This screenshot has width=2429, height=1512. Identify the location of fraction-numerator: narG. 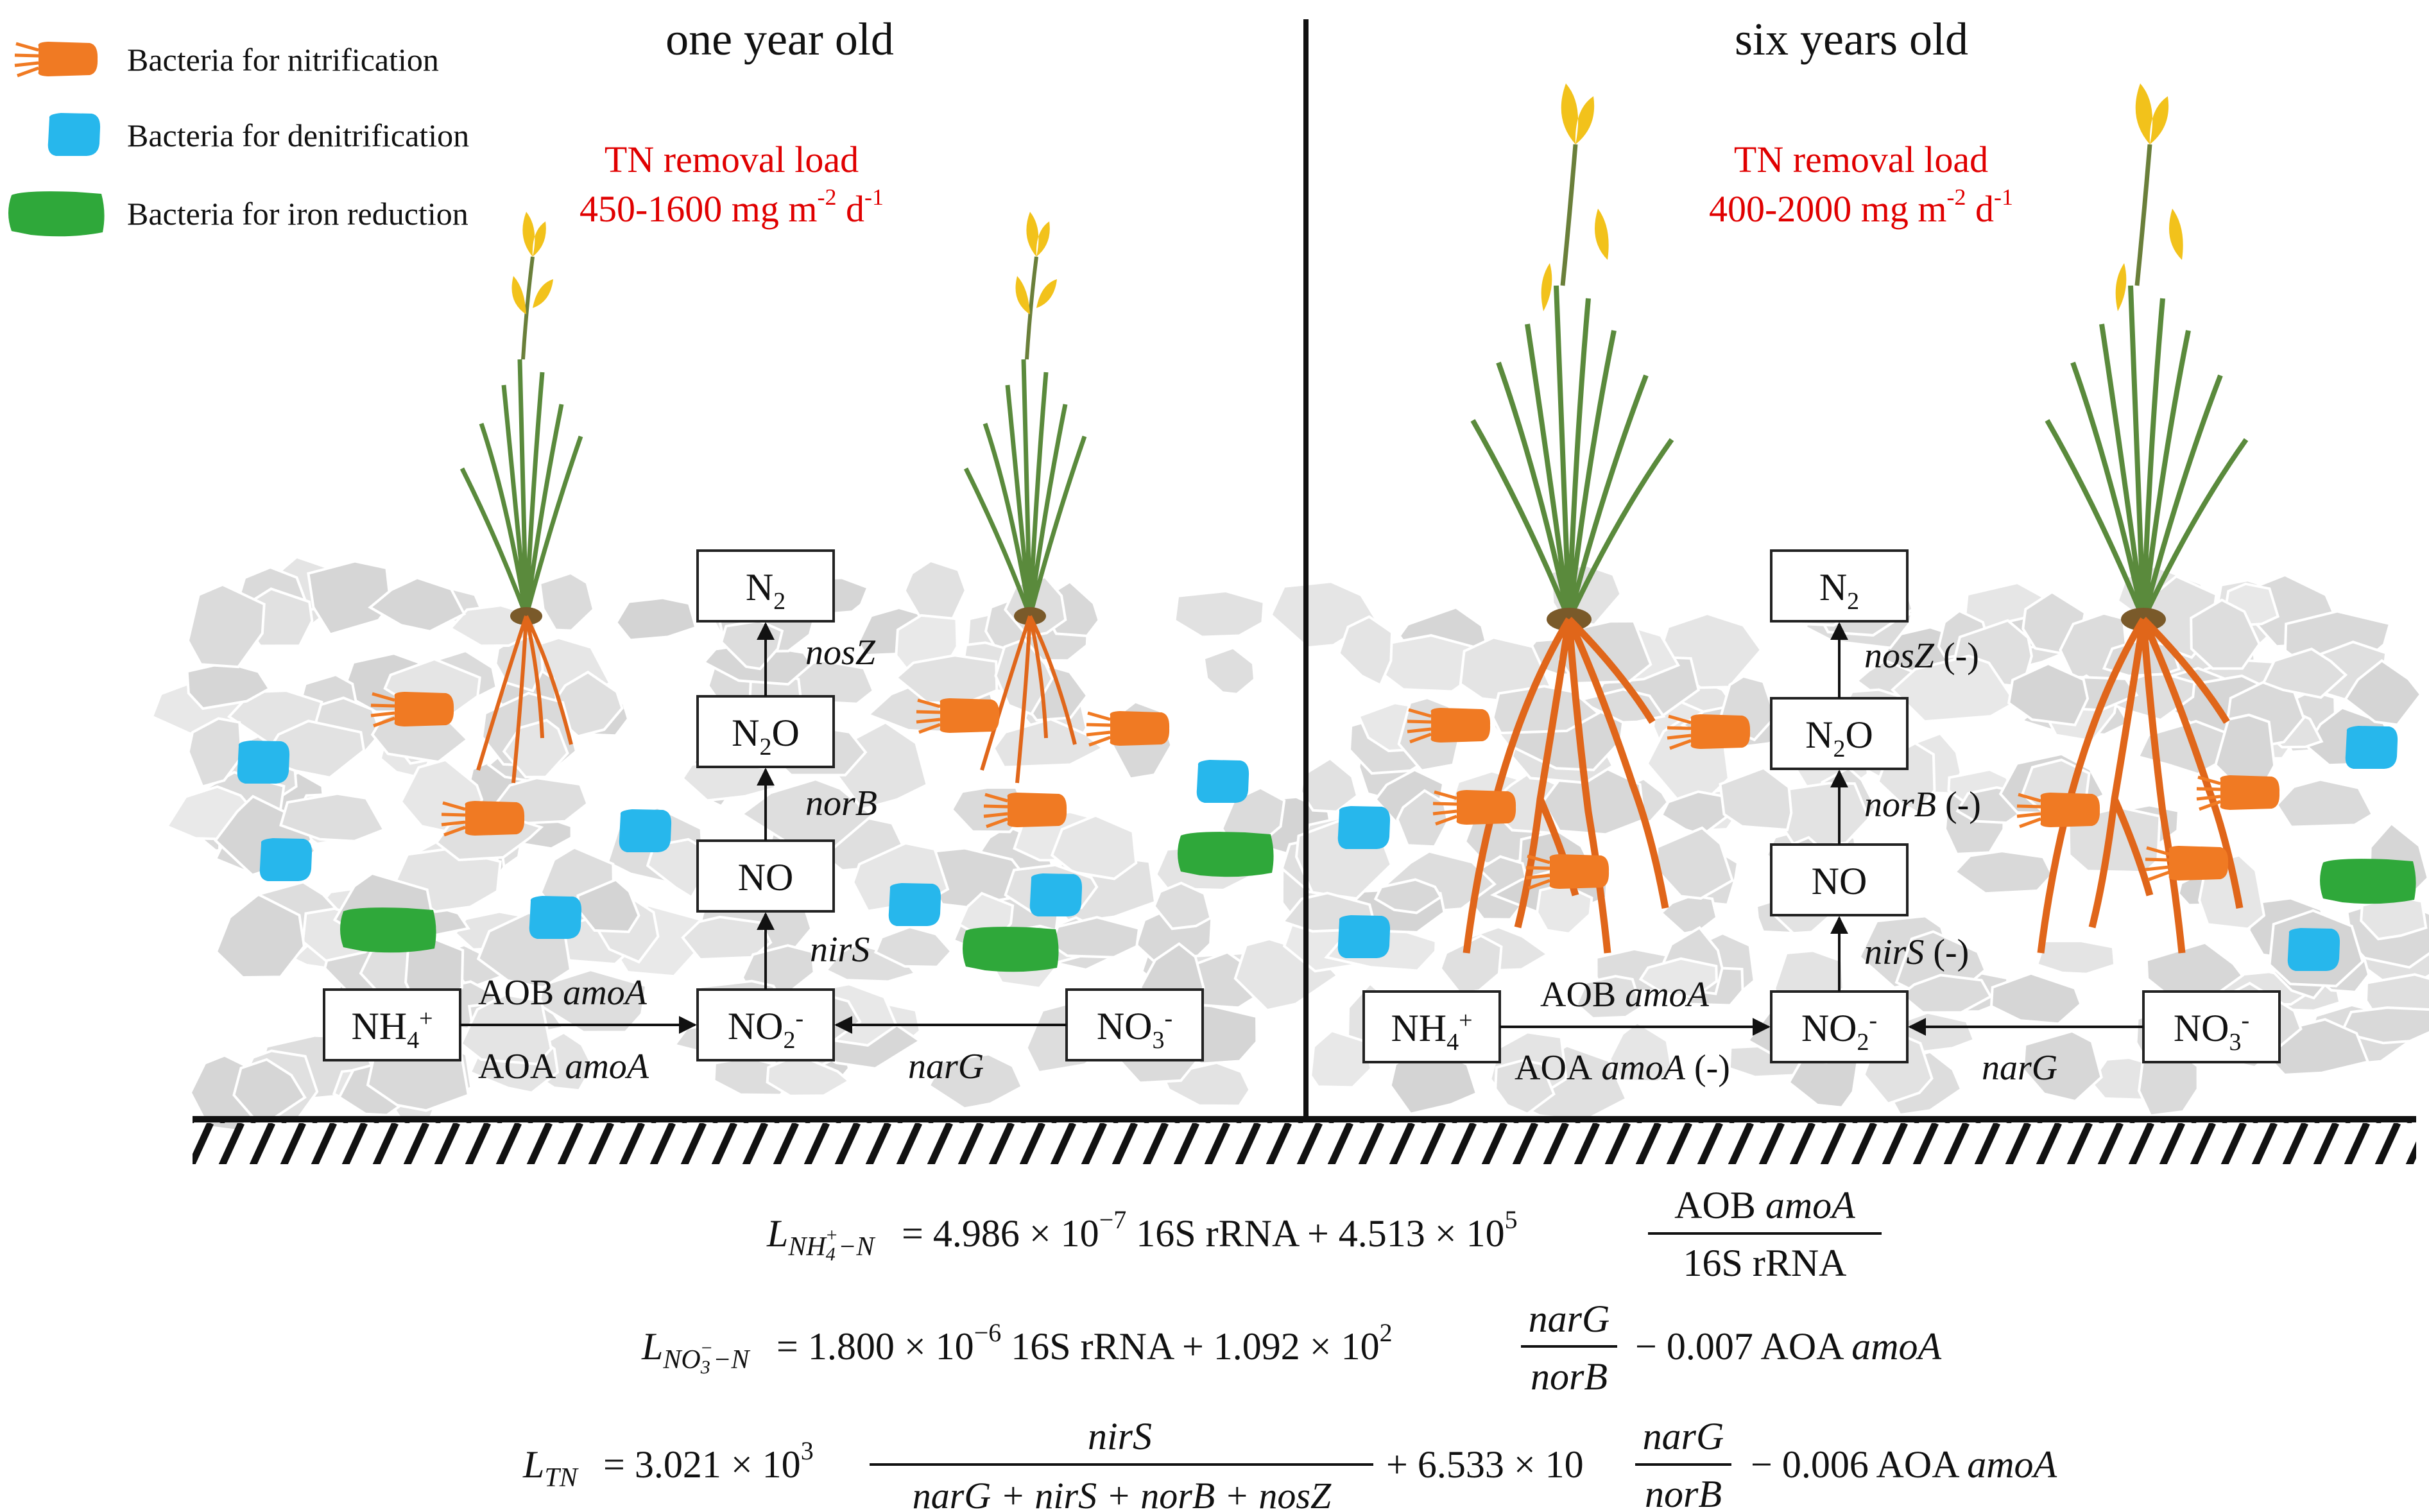
(1570, 1319).